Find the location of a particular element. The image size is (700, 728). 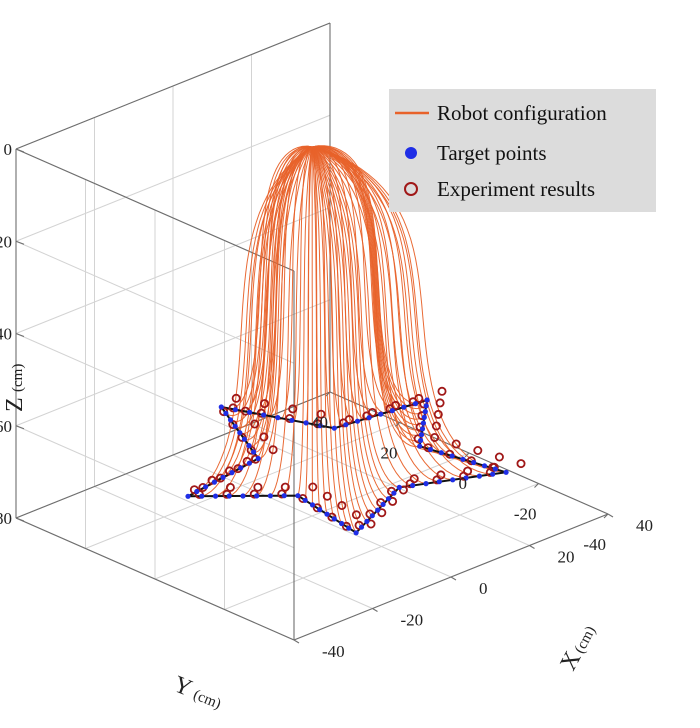

legend-box is located at coordinates (522, 150).